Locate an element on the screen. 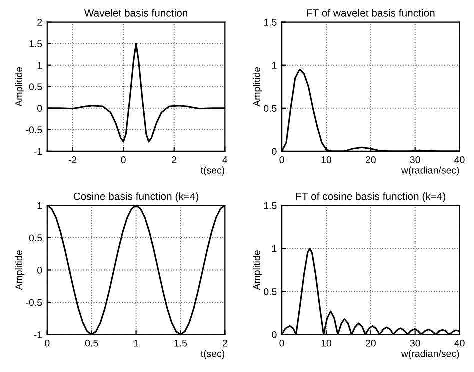 The width and height of the screenshot is (474, 372). x-tick-label: -2 is located at coordinates (72, 160).